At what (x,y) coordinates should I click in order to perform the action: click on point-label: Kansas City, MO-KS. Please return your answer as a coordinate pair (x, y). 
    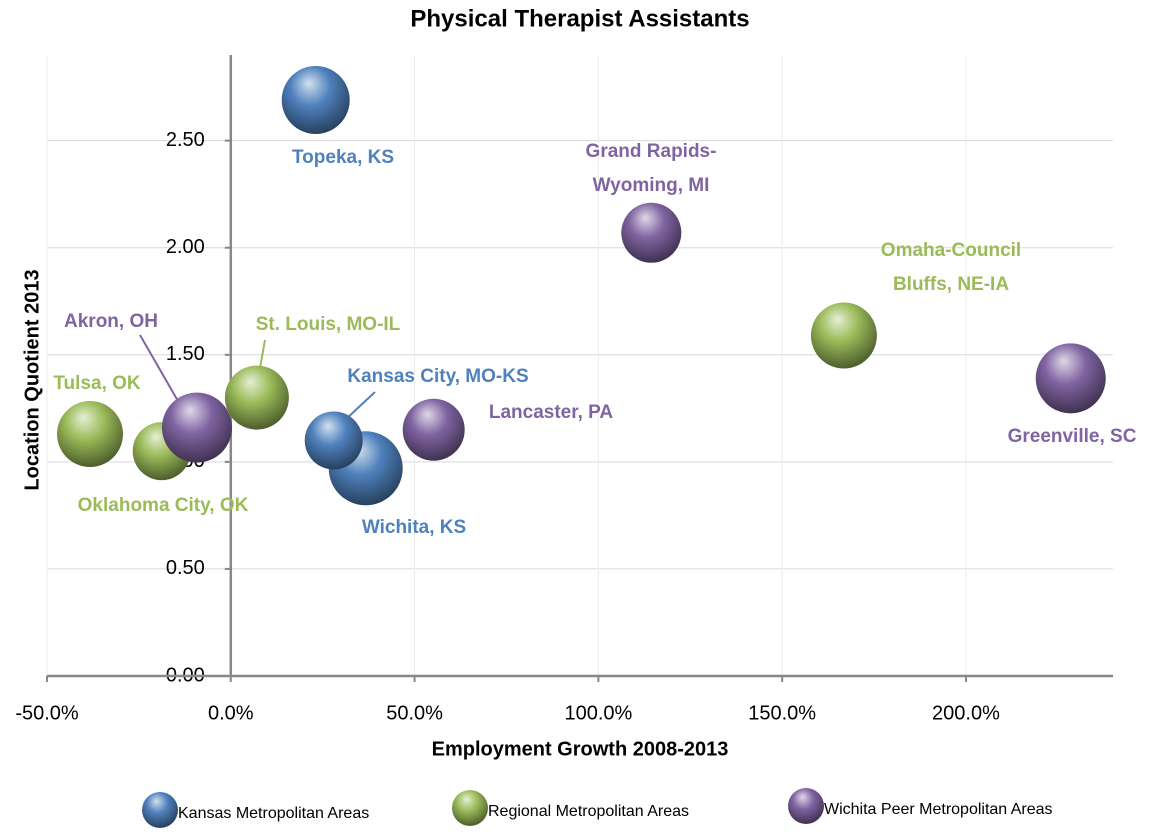
    Looking at the image, I should click on (437, 376).